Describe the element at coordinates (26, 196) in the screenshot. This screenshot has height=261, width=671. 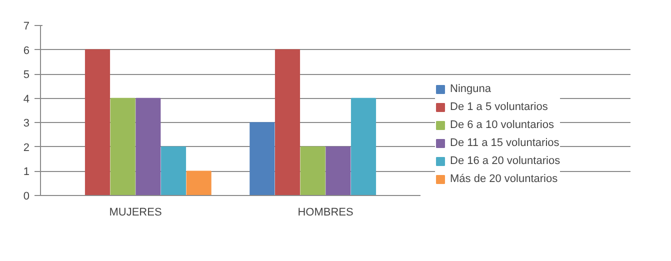
I see `y-tick-label: 0` at that location.